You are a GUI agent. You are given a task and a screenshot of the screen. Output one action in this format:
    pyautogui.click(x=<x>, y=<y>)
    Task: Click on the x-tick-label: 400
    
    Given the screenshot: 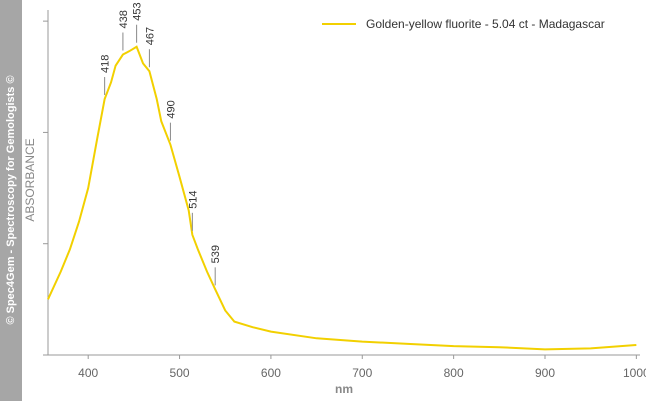 What is the action you would take?
    pyautogui.click(x=88, y=373)
    